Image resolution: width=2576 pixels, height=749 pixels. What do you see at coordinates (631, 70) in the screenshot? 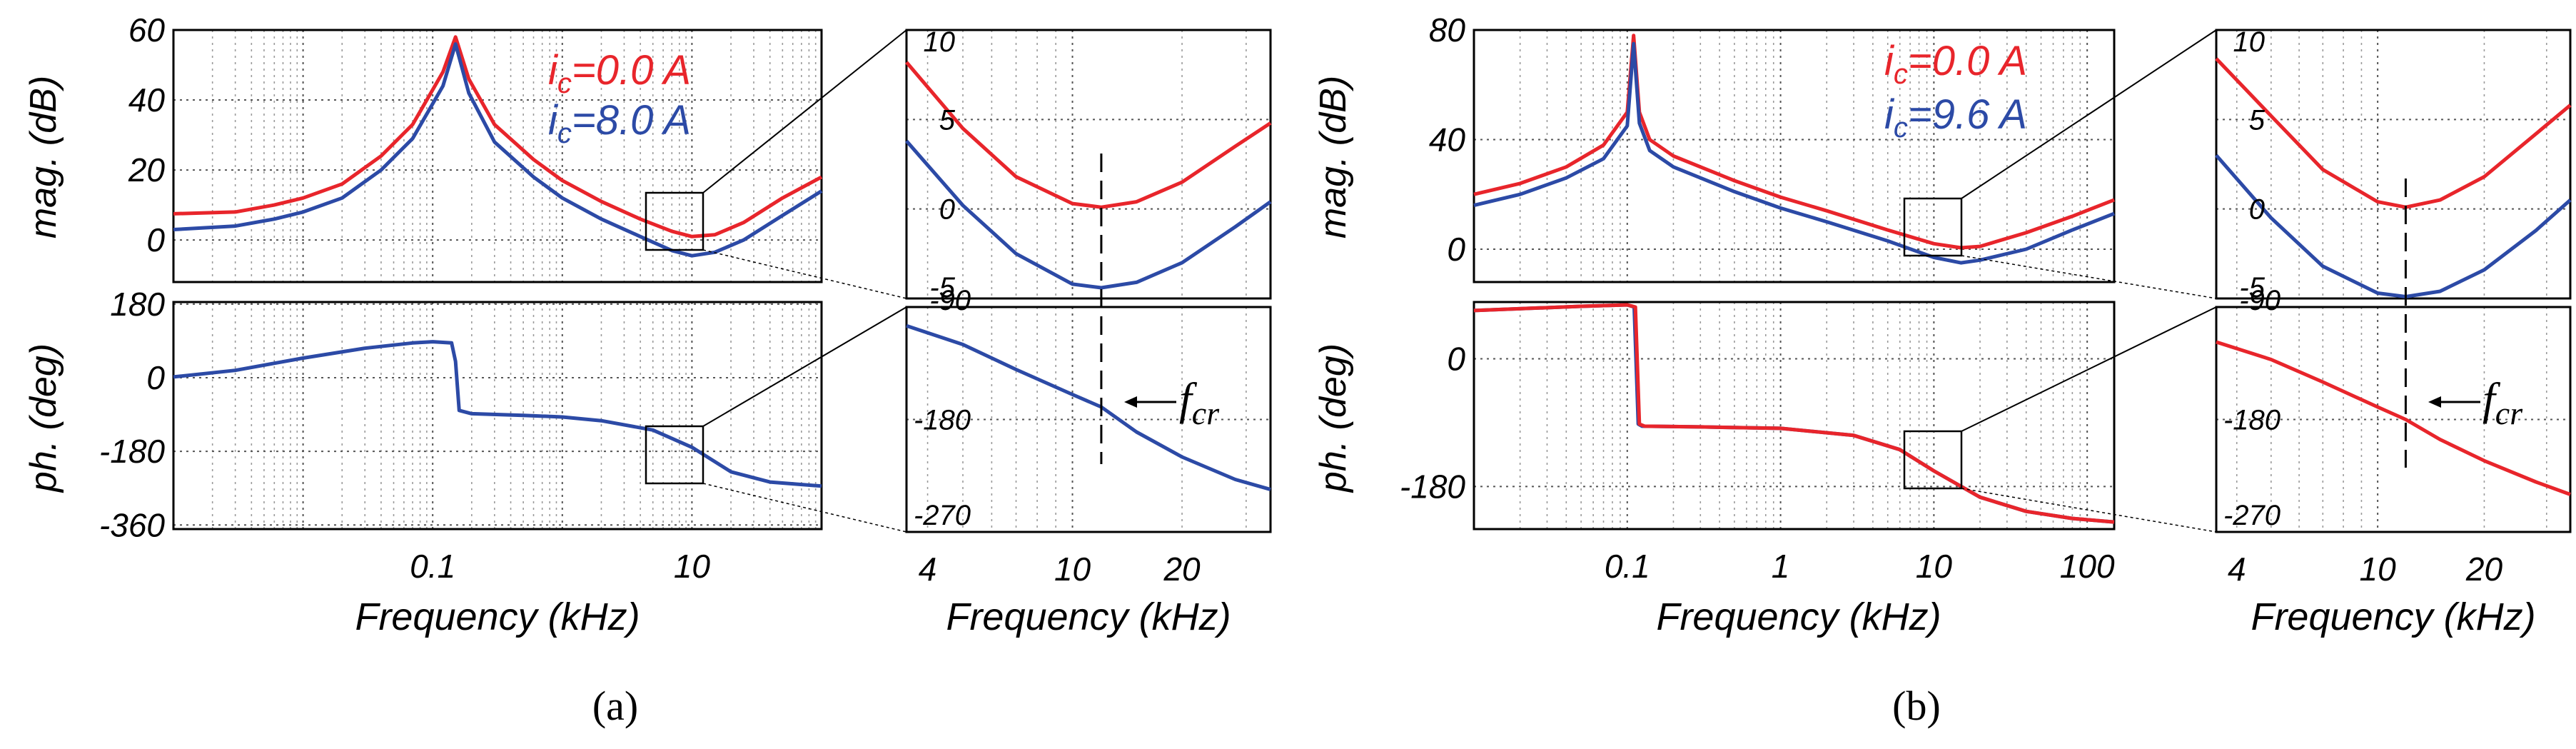
I see `a-legend-0-text: =0.0 A` at bounding box center [631, 70].